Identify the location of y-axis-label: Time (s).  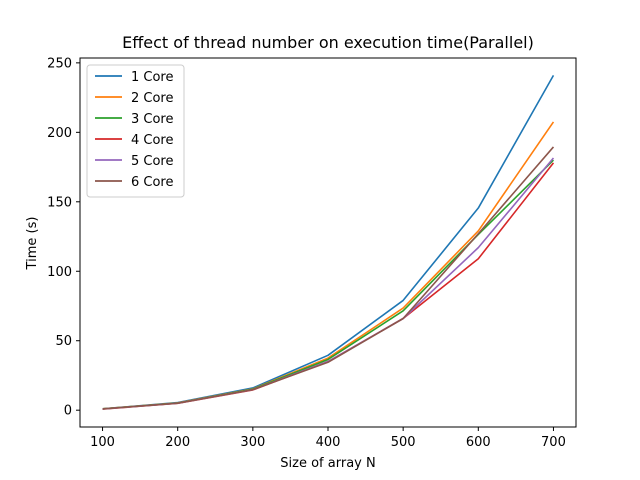
(32, 244).